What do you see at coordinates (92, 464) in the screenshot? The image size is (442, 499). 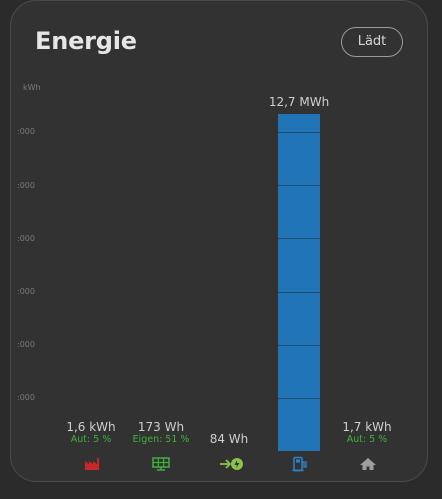 I see `factory-icon` at bounding box center [92, 464].